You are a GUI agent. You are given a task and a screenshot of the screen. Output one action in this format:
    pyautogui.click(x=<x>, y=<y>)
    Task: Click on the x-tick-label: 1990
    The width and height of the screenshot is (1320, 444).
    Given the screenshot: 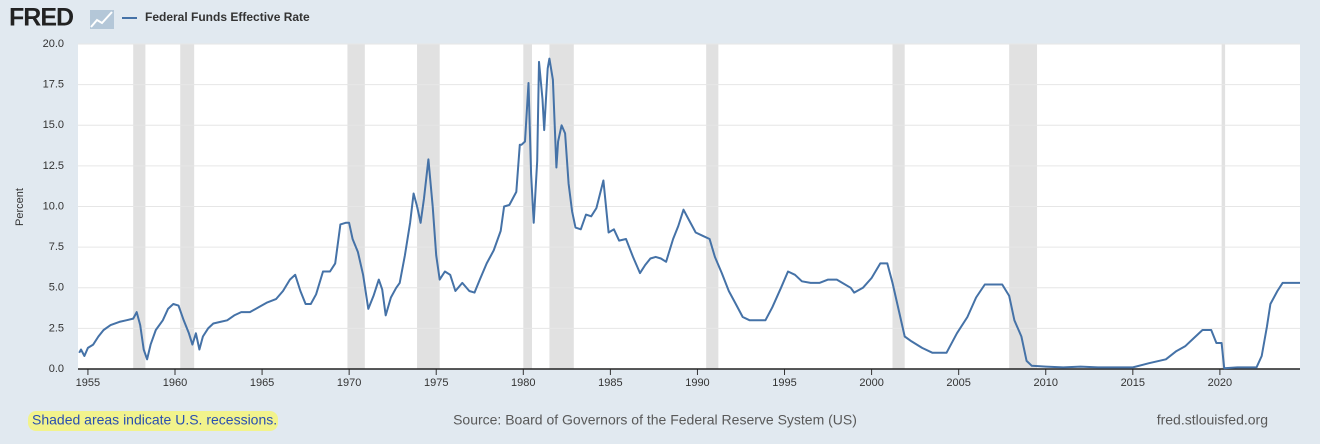 What is the action you would take?
    pyautogui.click(x=697, y=383)
    